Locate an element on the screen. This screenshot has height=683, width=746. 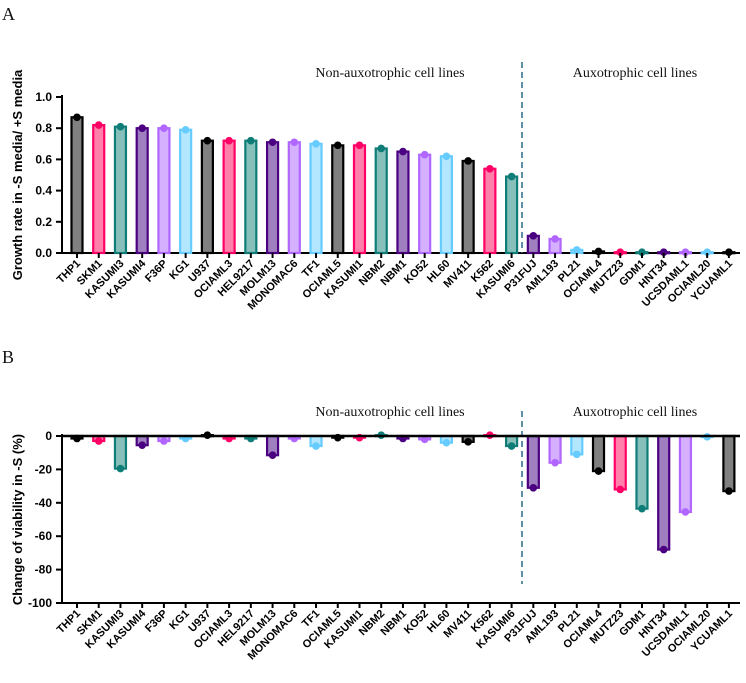
bar-nbm2 is located at coordinates (381, 201).